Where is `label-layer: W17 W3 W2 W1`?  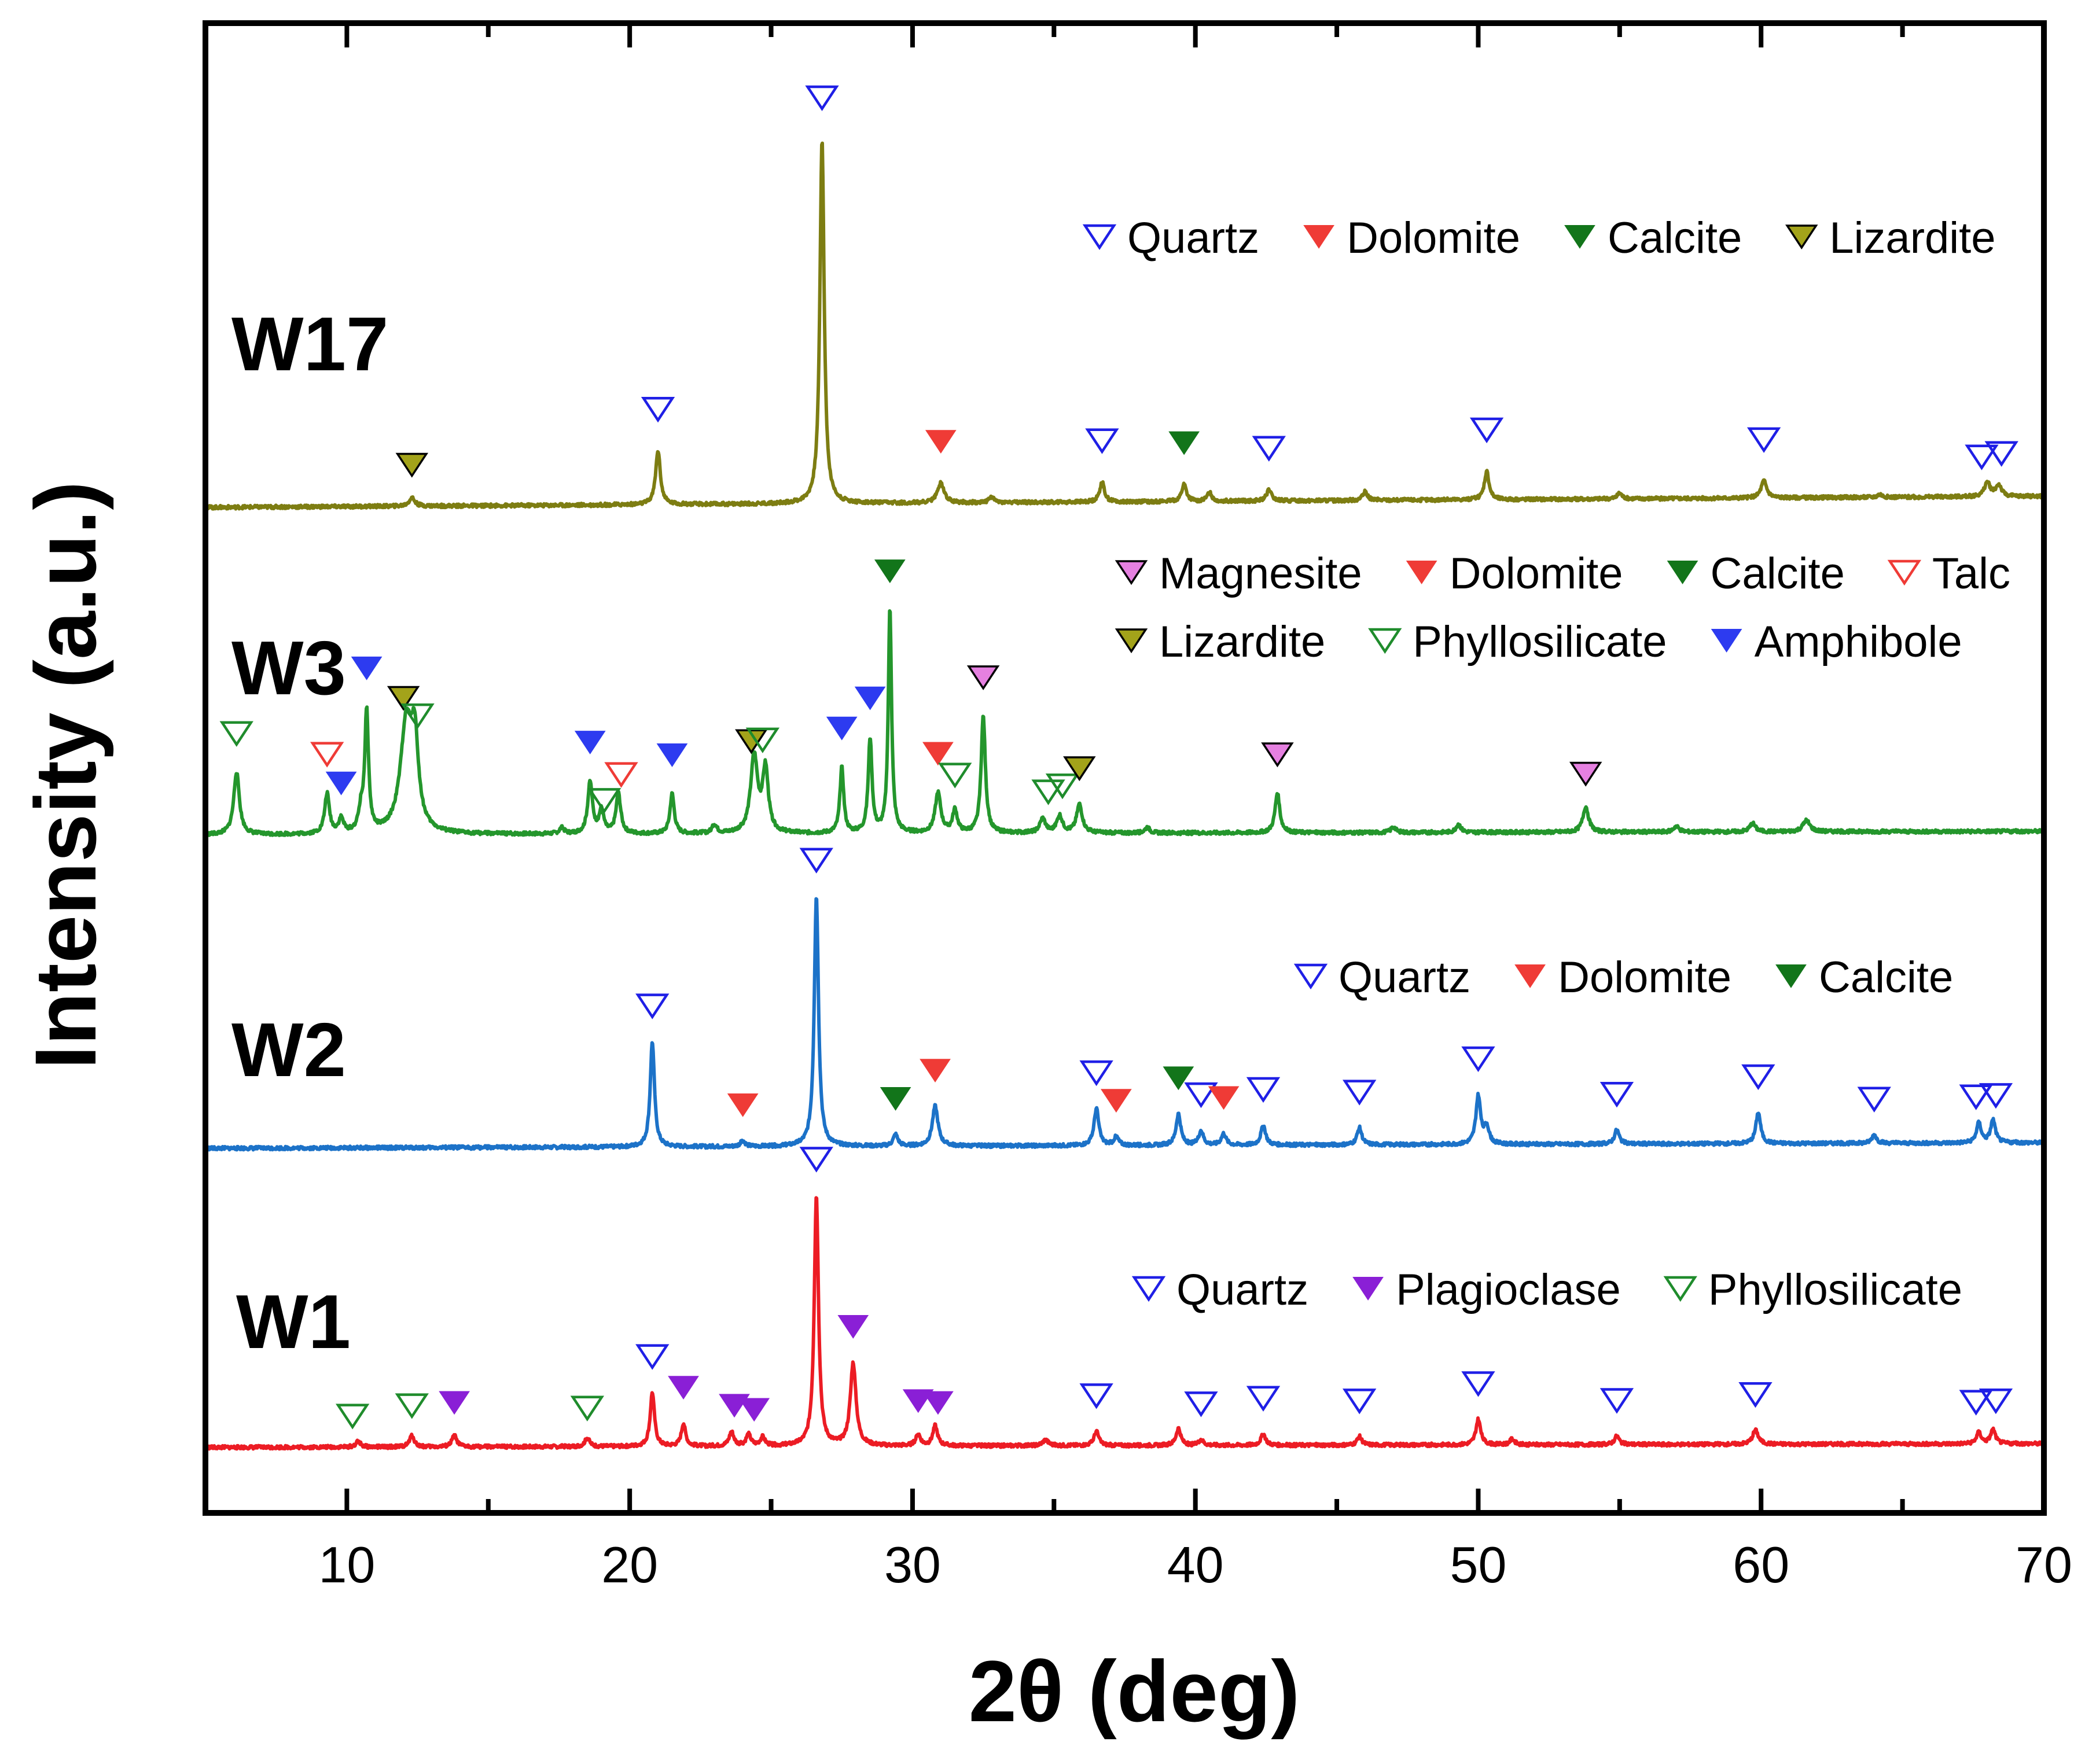
label-layer: W17 W3 W2 W1 is located at coordinates (309, 833).